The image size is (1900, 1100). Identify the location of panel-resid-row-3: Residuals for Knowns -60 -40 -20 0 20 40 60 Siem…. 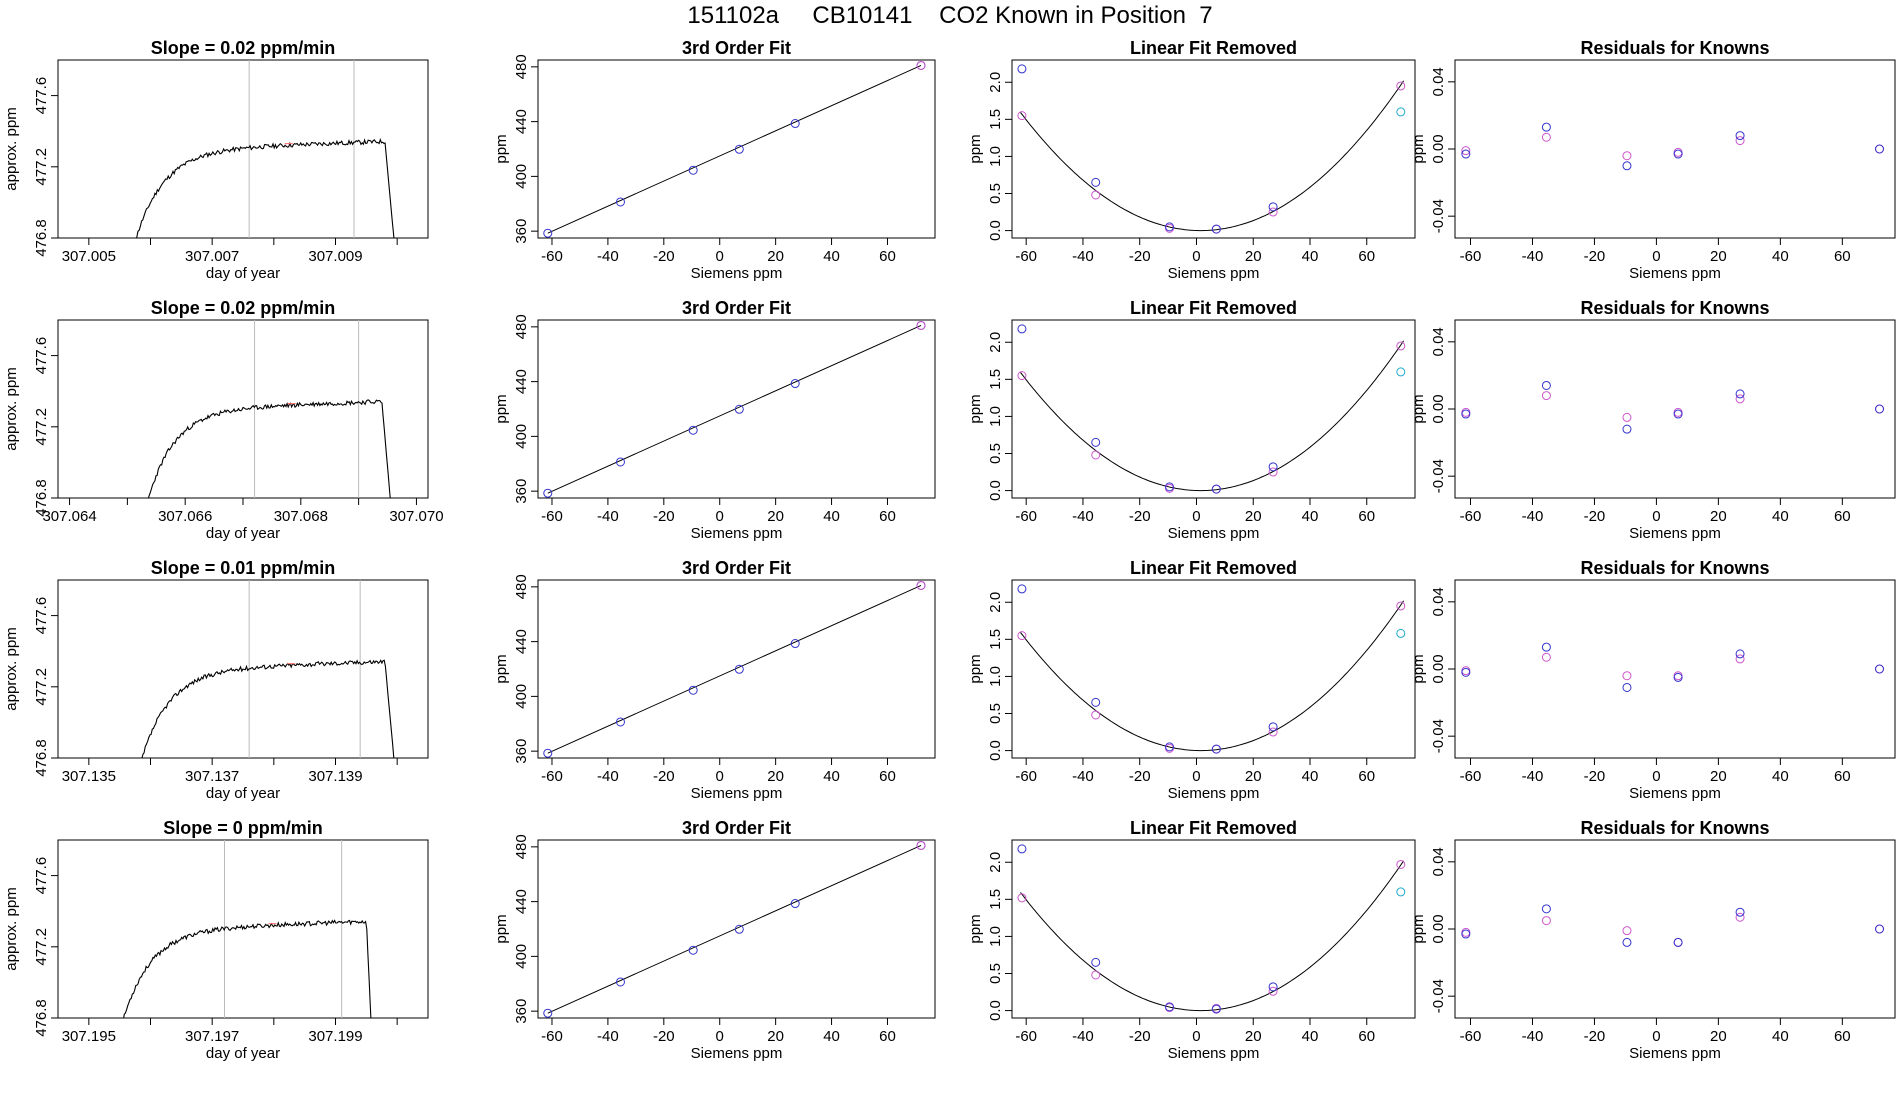
(1653, 680).